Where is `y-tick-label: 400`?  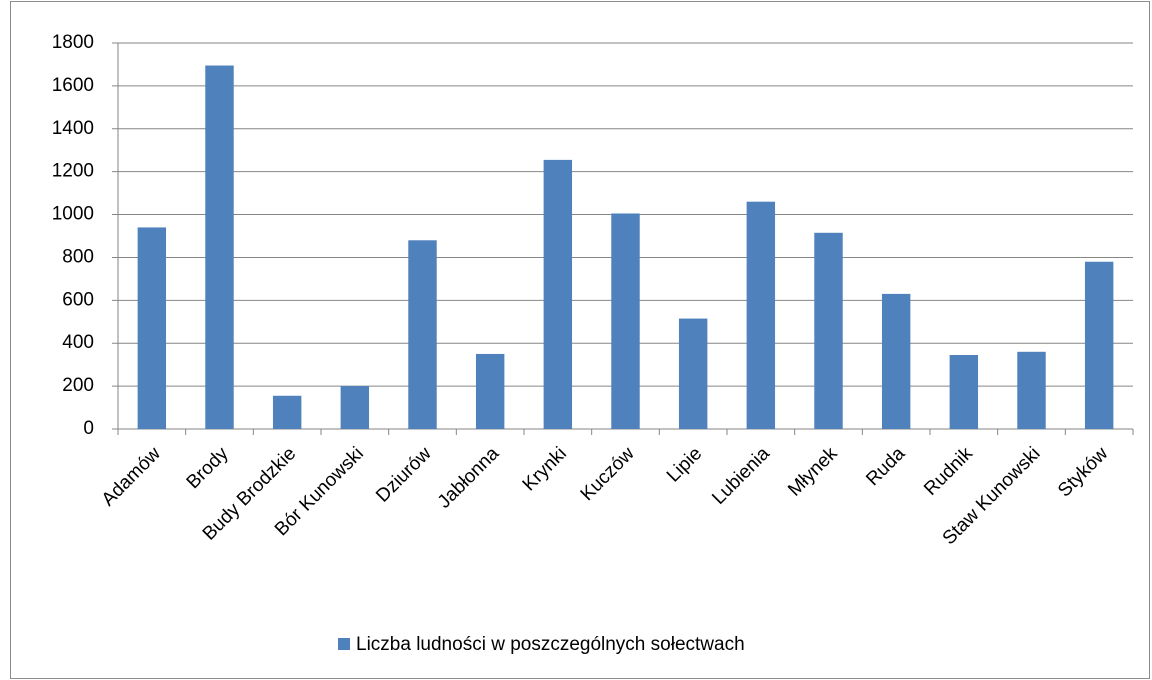 y-tick-label: 400 is located at coordinates (78, 342).